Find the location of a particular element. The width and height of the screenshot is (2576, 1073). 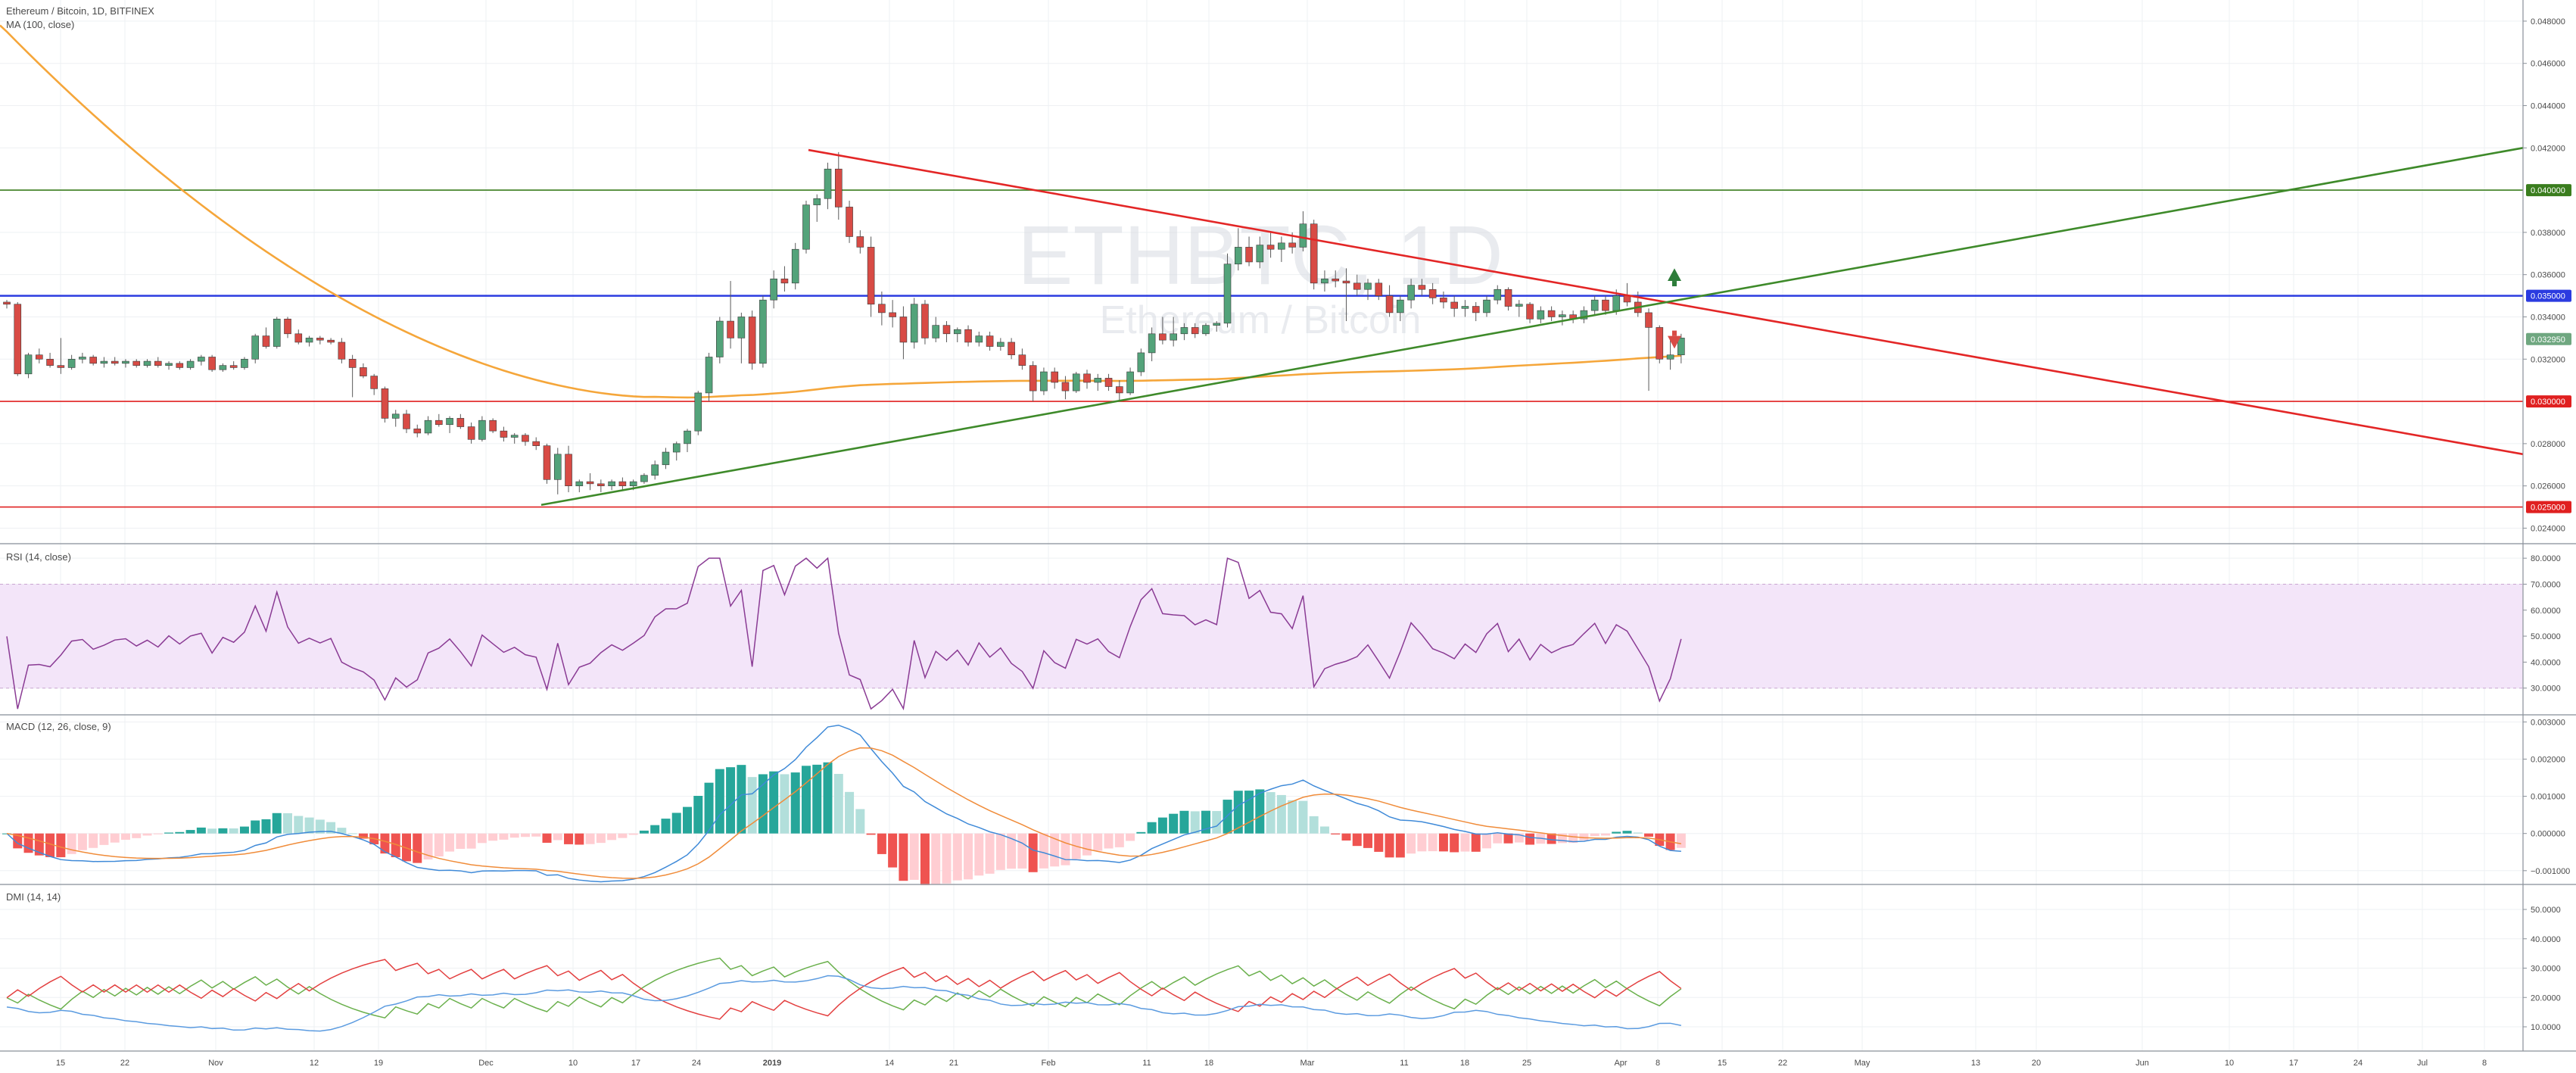

time-axis-label: Jun is located at coordinates (2142, 1063).